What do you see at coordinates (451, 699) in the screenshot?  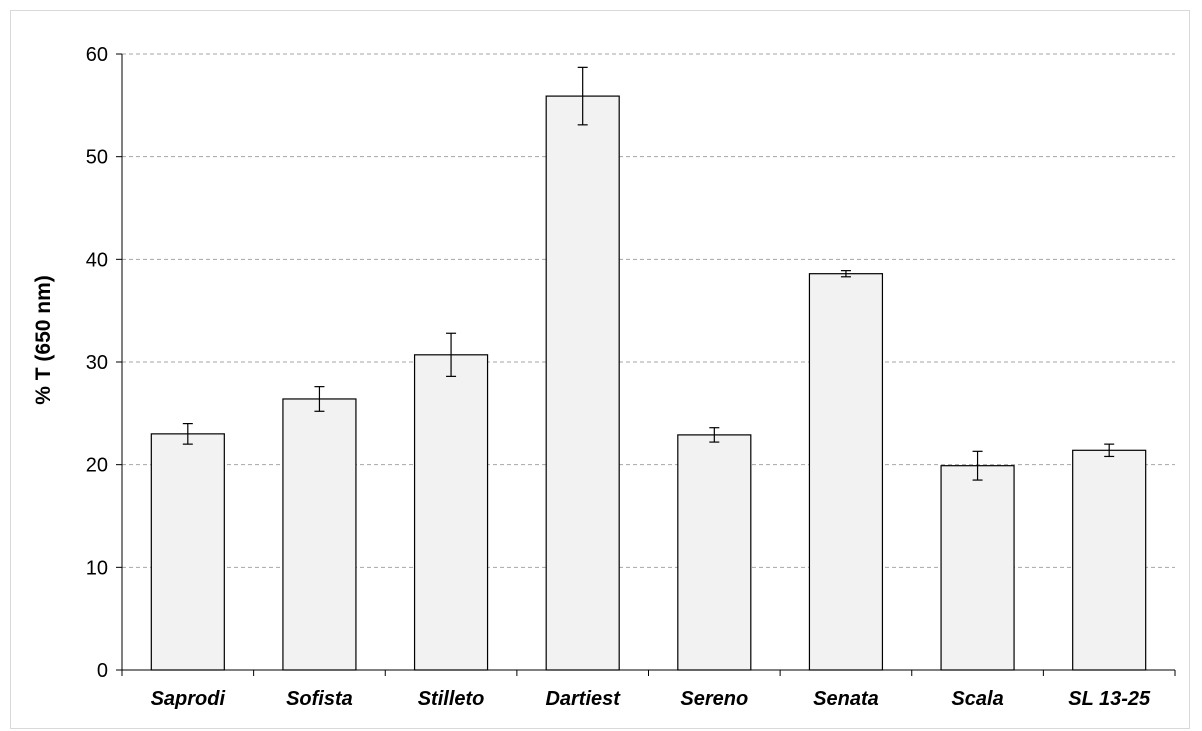 I see `x-category-label: Stilleto` at bounding box center [451, 699].